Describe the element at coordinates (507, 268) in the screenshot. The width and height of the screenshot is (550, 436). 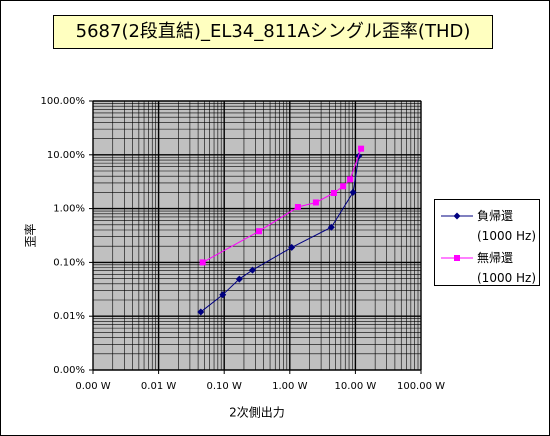
I see `legend-label: 無帰還 (1000 Hz)` at that location.